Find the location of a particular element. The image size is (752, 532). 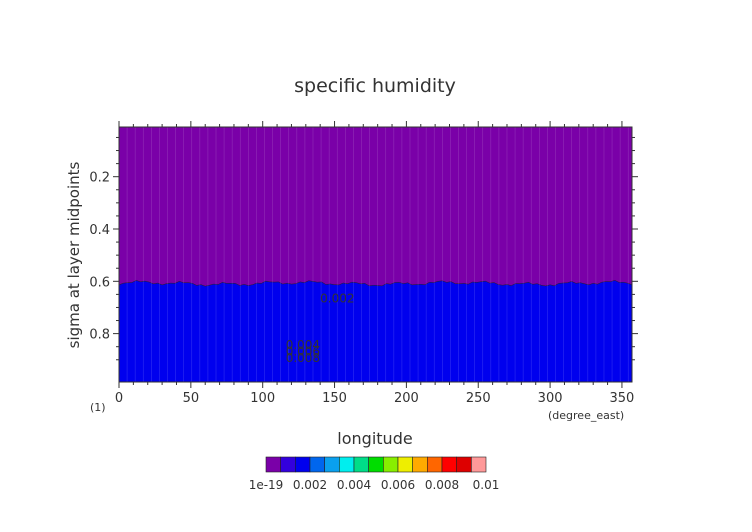

x-tick-label-0: 0 is located at coordinates (119, 398).